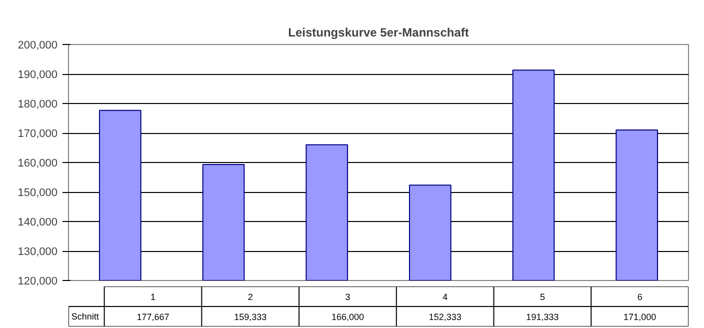 Image resolution: width=704 pixels, height=328 pixels. Describe the element at coordinates (38, 164) in the screenshot. I see `y-tick-label: 160,000` at that location.